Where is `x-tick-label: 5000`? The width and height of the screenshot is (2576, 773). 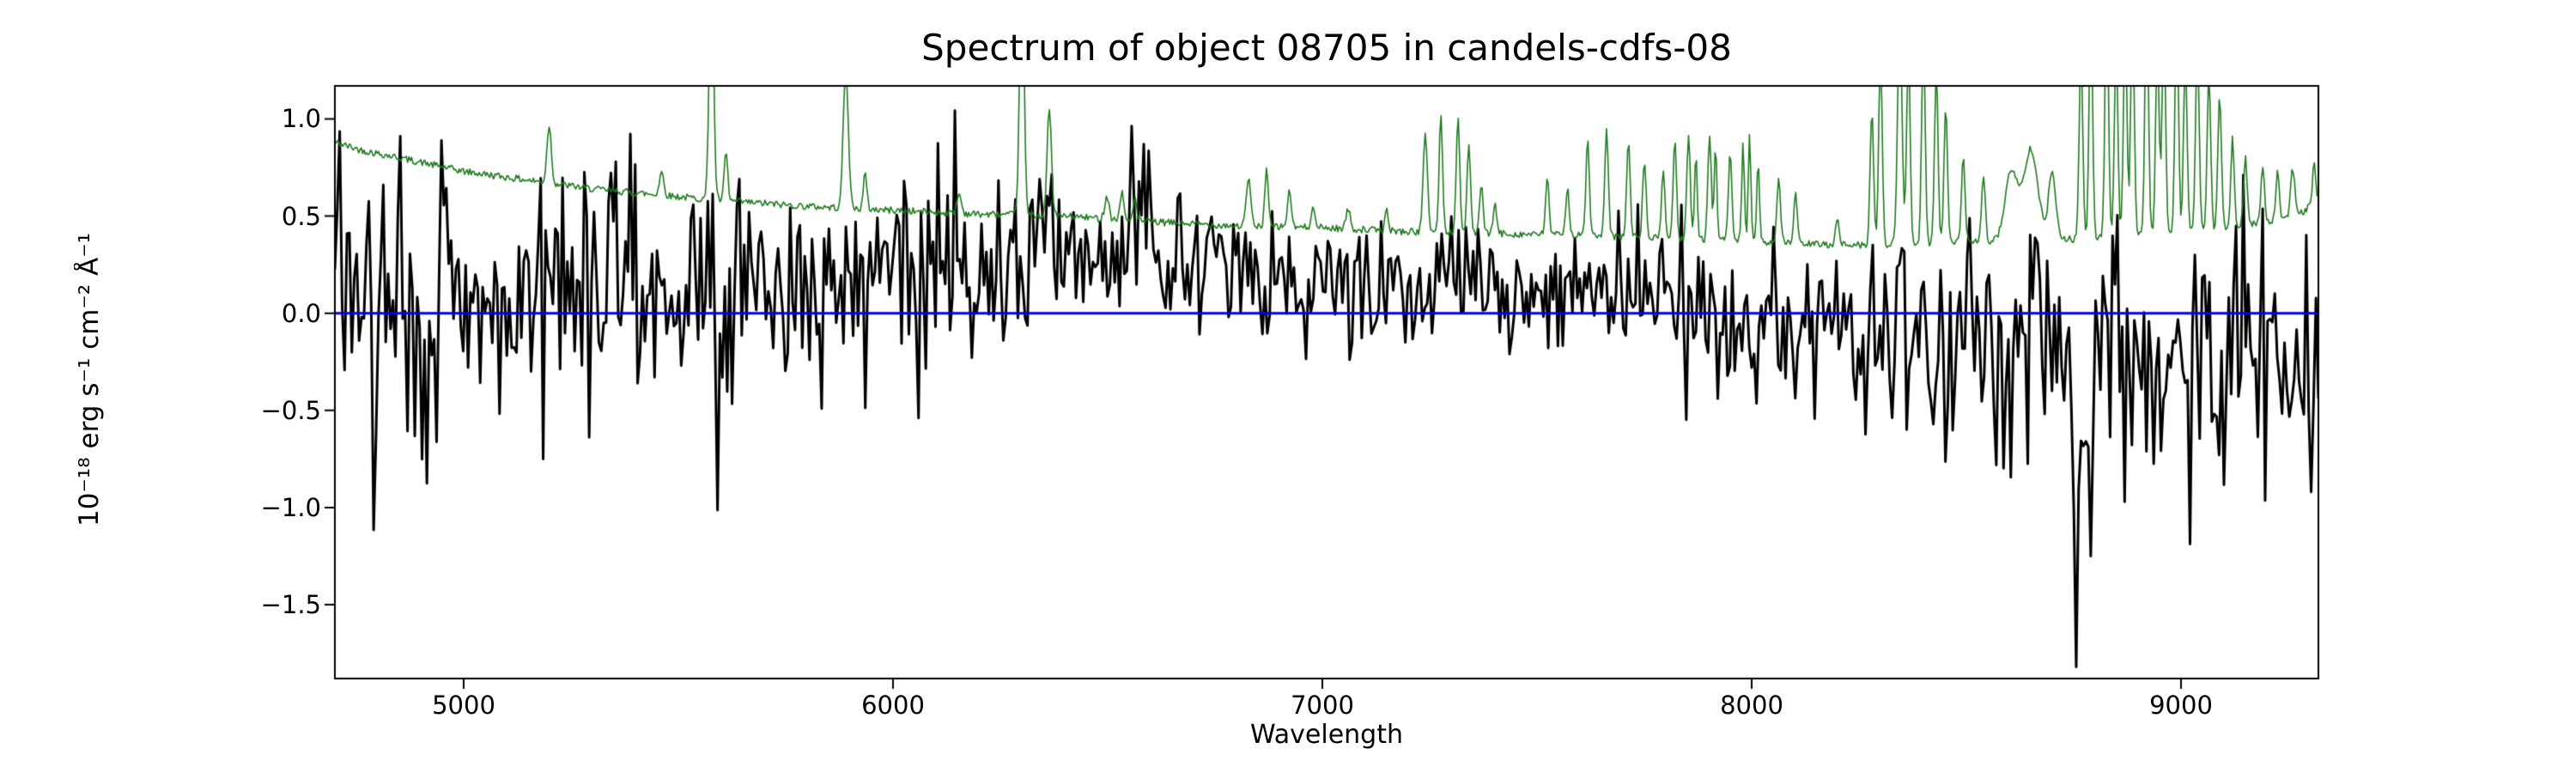 x-tick-label: 5000 is located at coordinates (463, 705).